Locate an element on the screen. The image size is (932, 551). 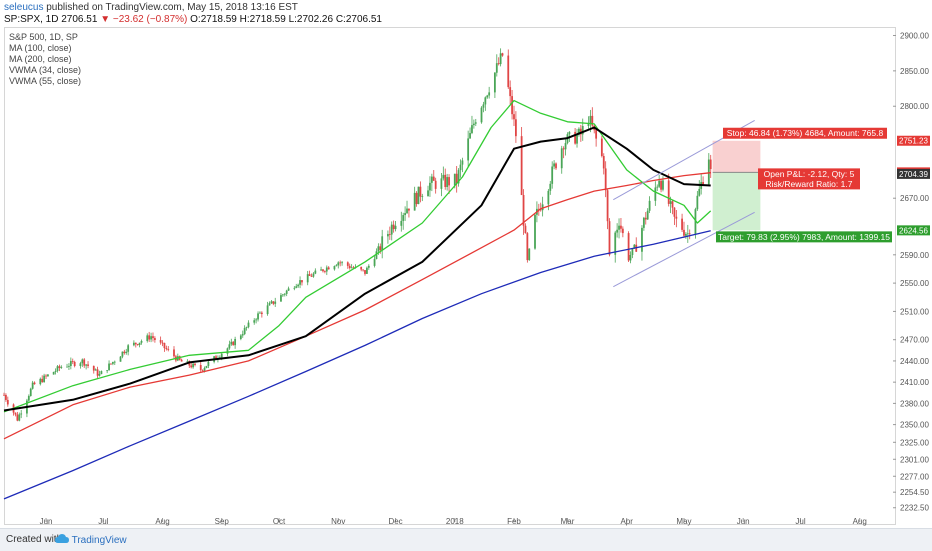
legend-item-ma100: MA (100, close) is located at coordinates (40, 48).